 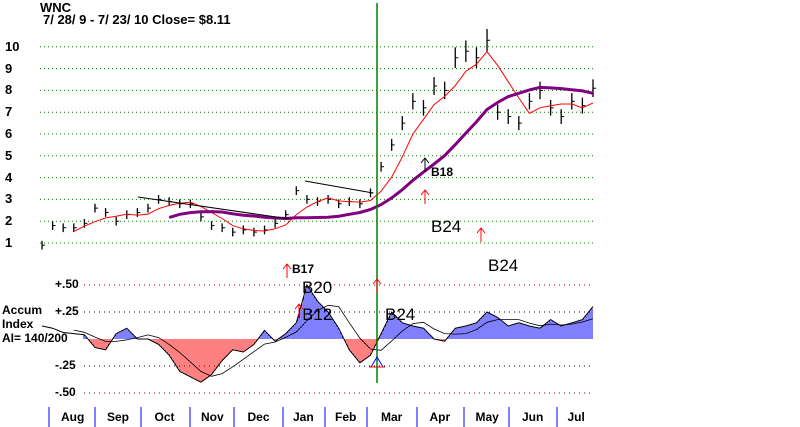 I want to click on price-tick-label: 3, so click(x=9, y=199).